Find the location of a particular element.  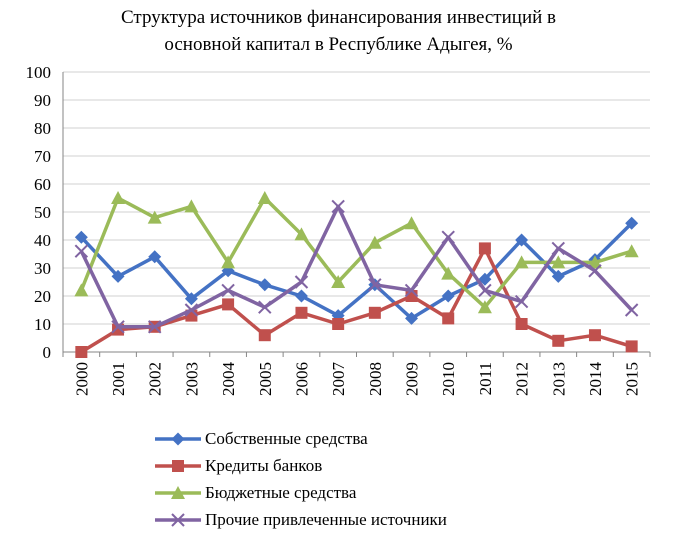

x-tick-label: 2009 is located at coordinates (412, 379).